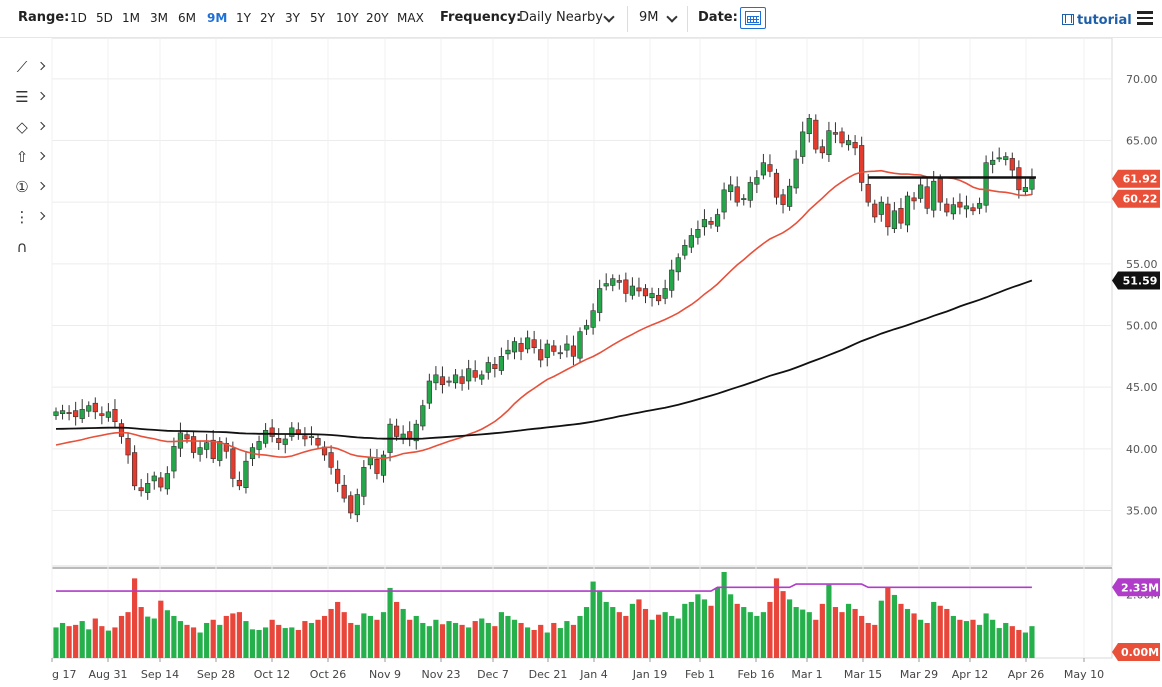 This screenshot has width=1162, height=687. I want to click on range-max-button: MAX, so click(410, 18).